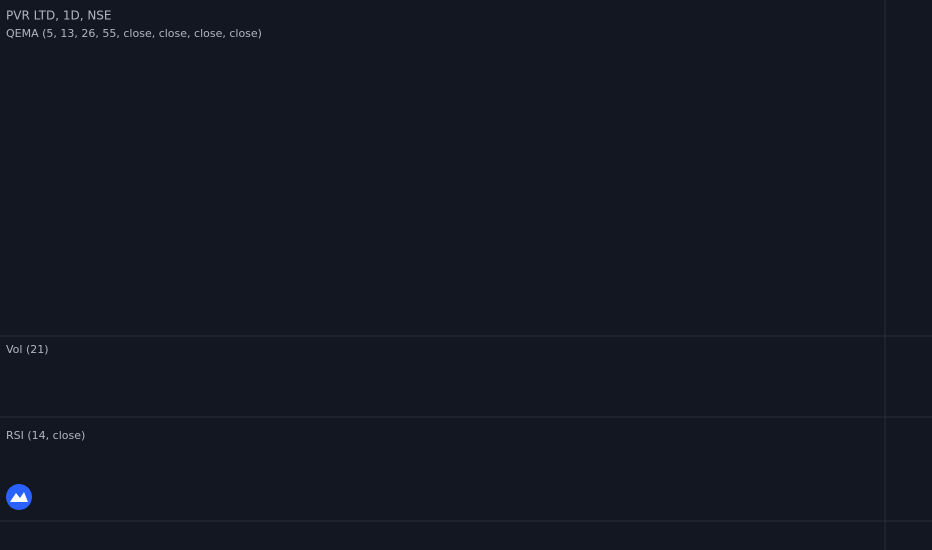 The height and width of the screenshot is (550, 932). I want to click on logo-shape, so click(19, 497).